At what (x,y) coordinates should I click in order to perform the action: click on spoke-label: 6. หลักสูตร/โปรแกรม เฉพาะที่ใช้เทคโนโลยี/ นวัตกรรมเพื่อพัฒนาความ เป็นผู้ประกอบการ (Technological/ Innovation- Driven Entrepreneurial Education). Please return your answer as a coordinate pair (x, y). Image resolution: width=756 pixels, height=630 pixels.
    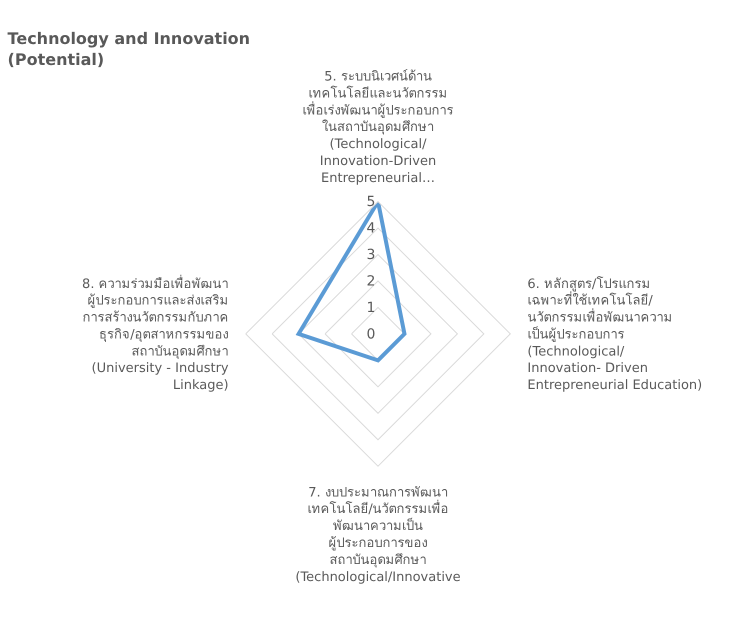
    Looking at the image, I should click on (614, 335).